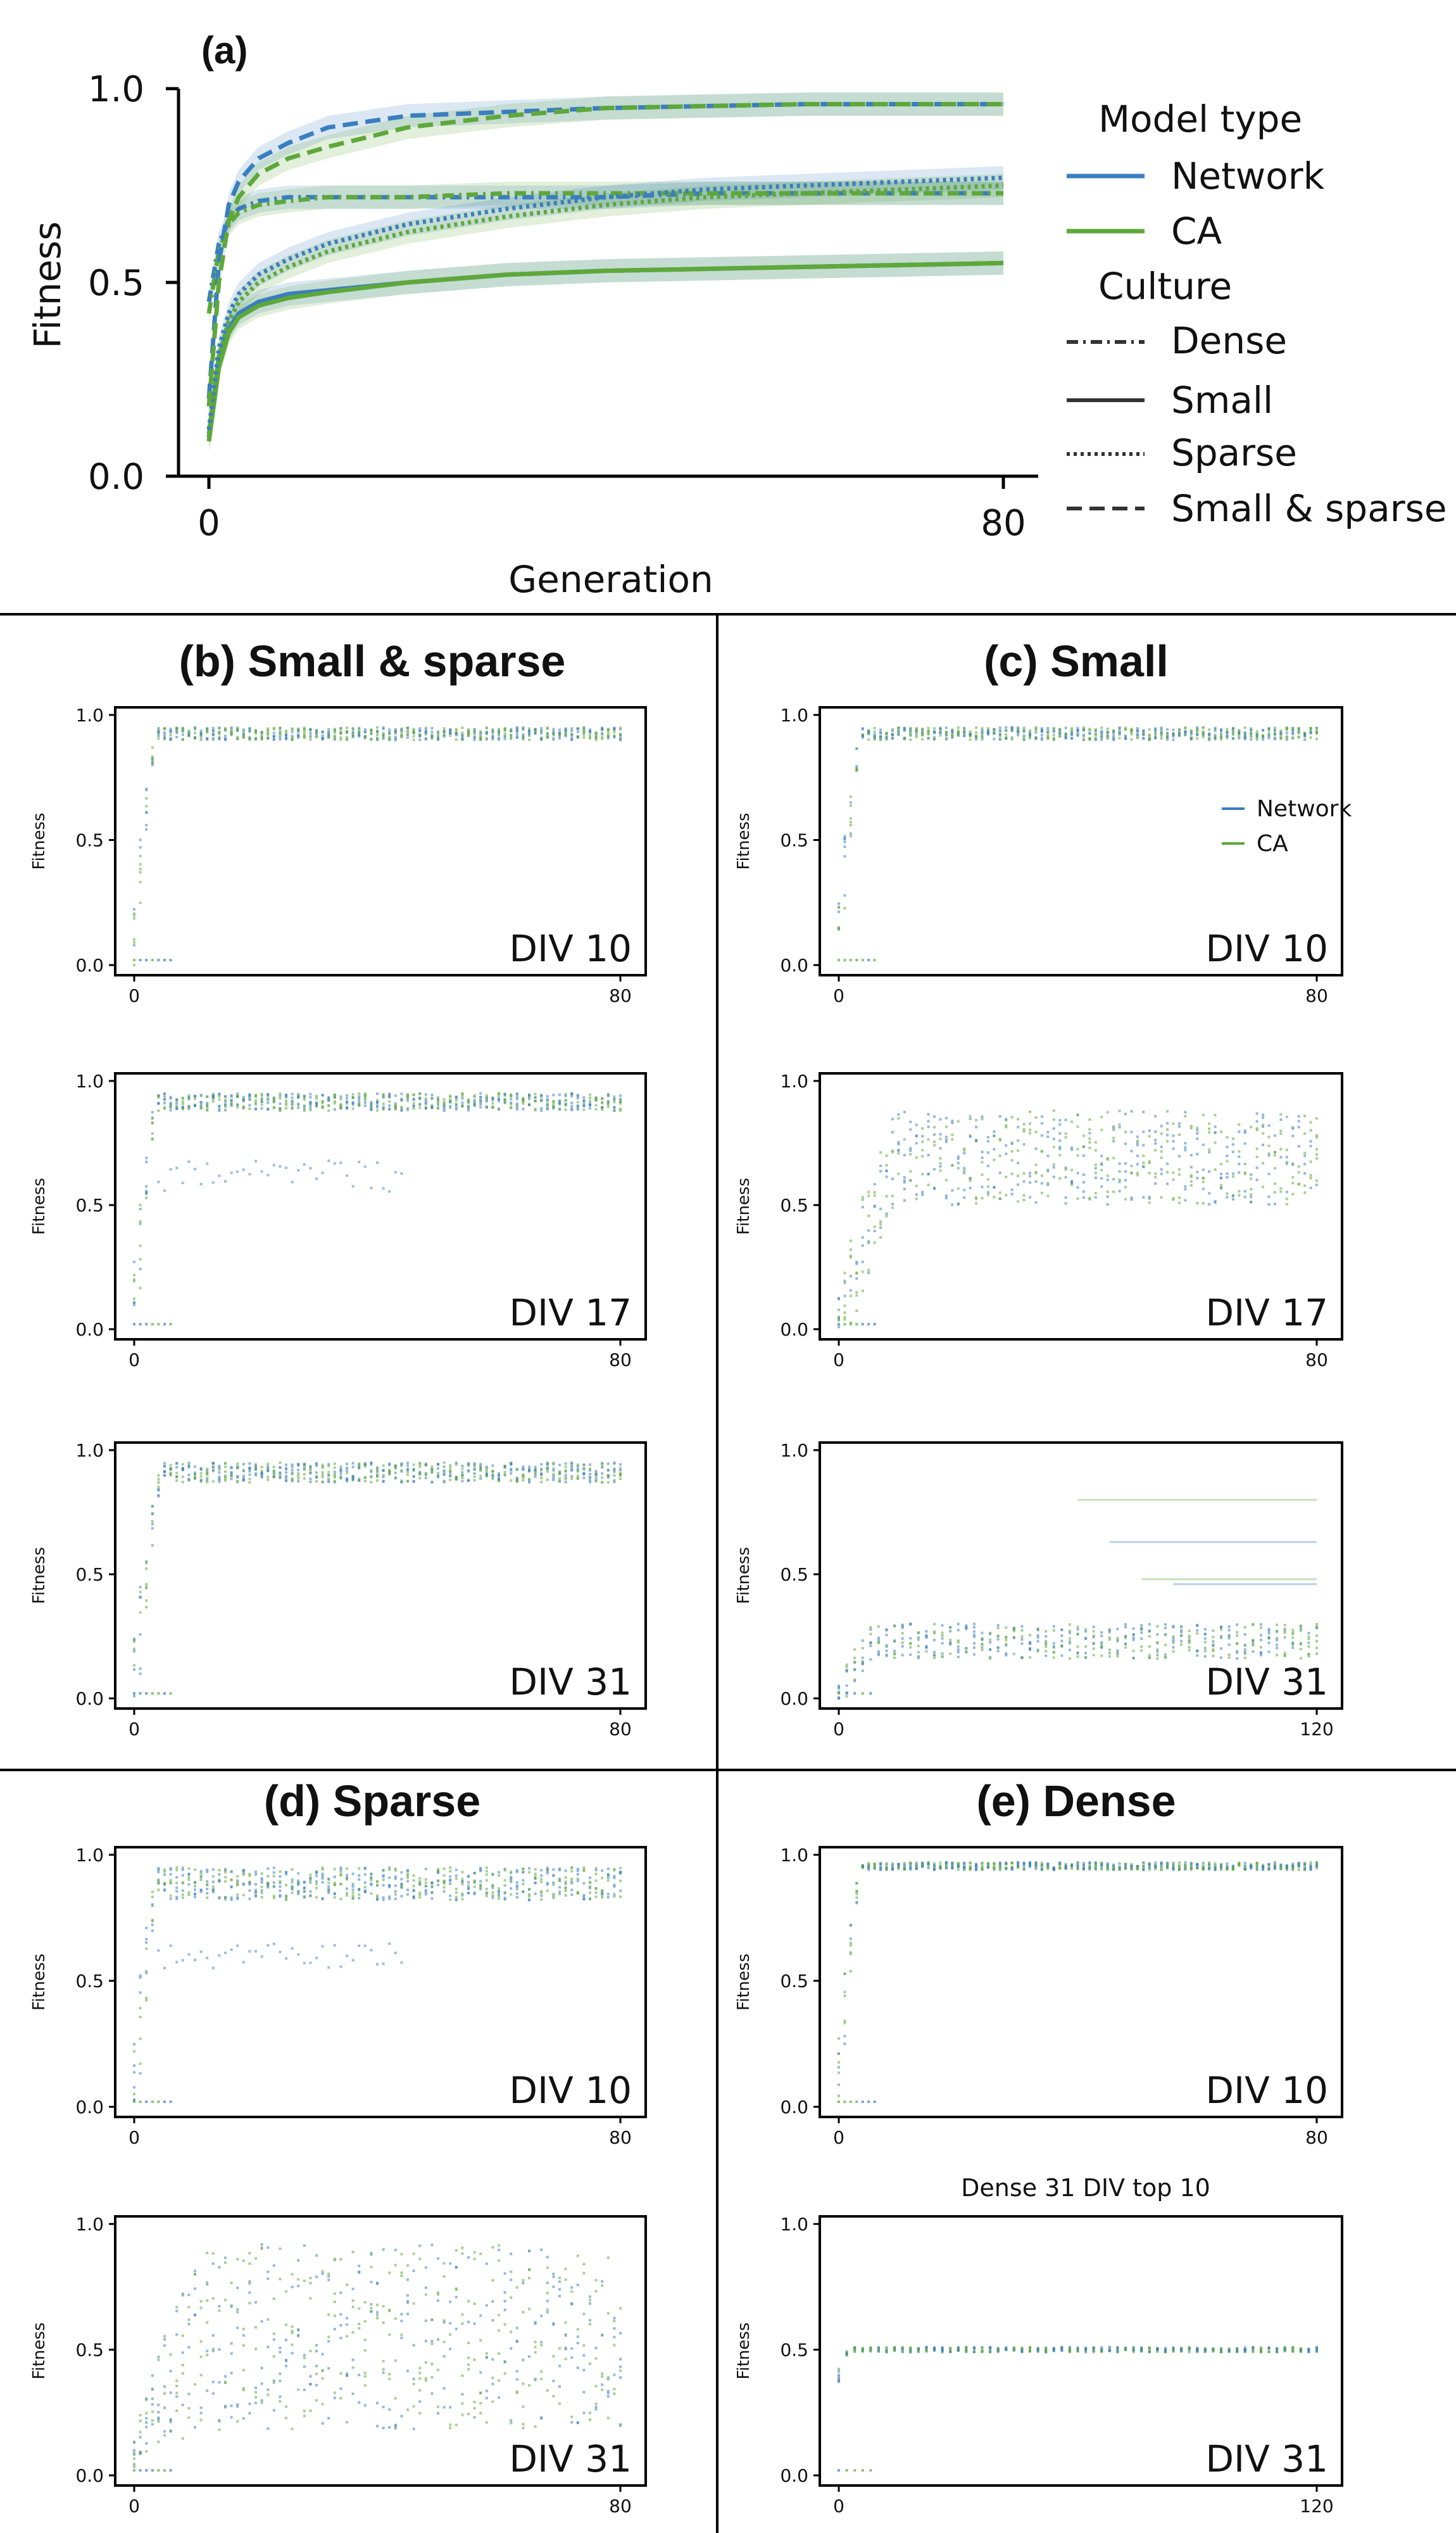 The image size is (1456, 2533). I want to click on panel-c2-ytick-label: 0.5, so click(794, 1205).